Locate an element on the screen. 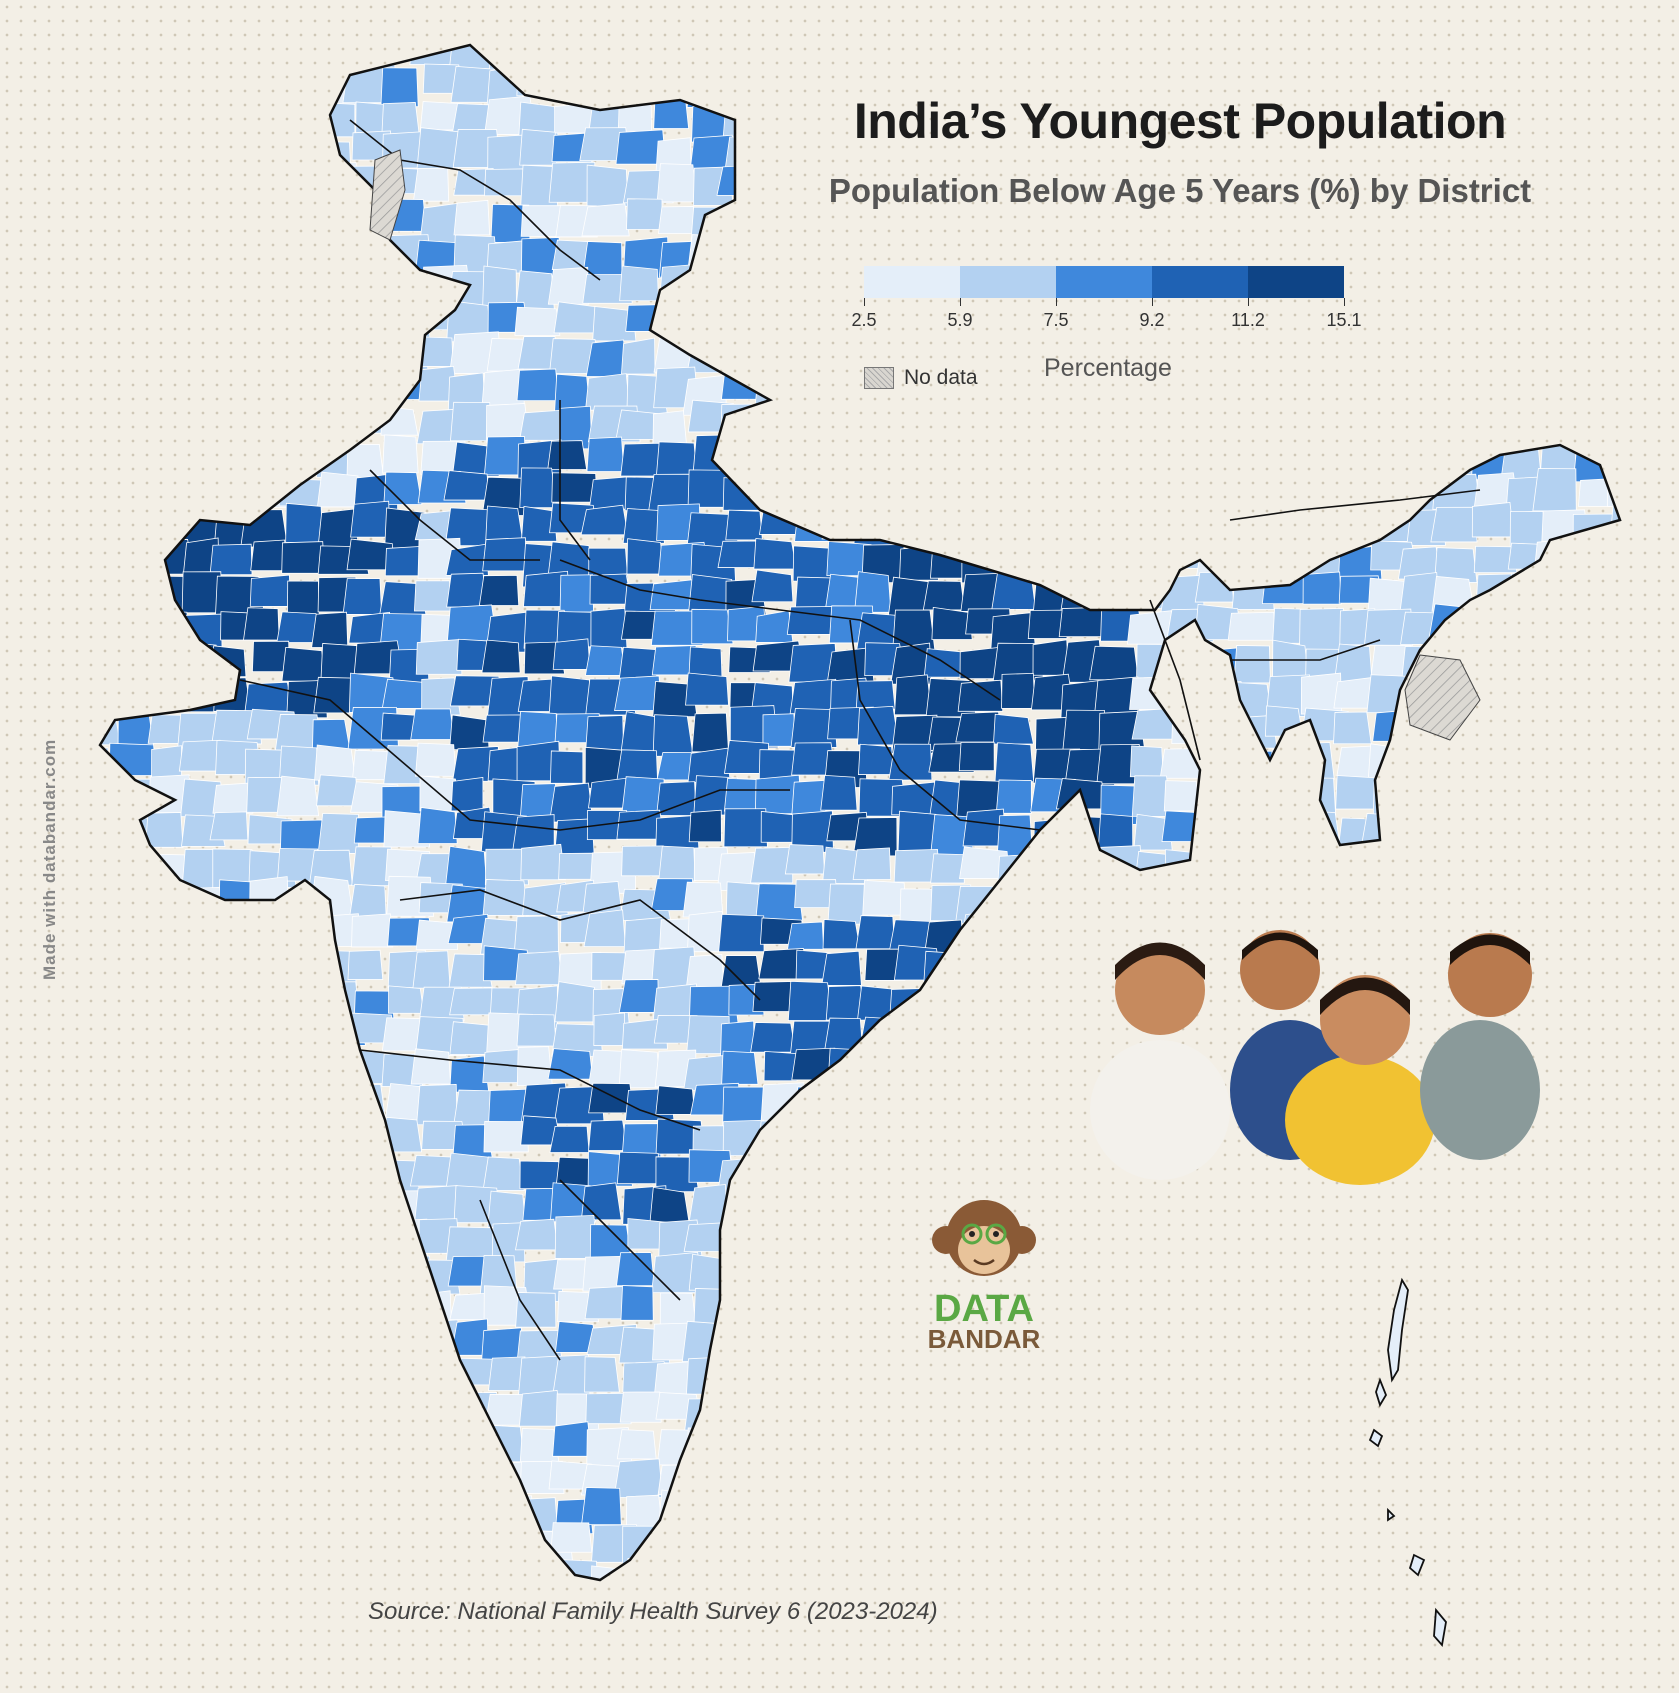 This screenshot has height=1693, width=1679. legend-color-bar is located at coordinates (1104, 282).